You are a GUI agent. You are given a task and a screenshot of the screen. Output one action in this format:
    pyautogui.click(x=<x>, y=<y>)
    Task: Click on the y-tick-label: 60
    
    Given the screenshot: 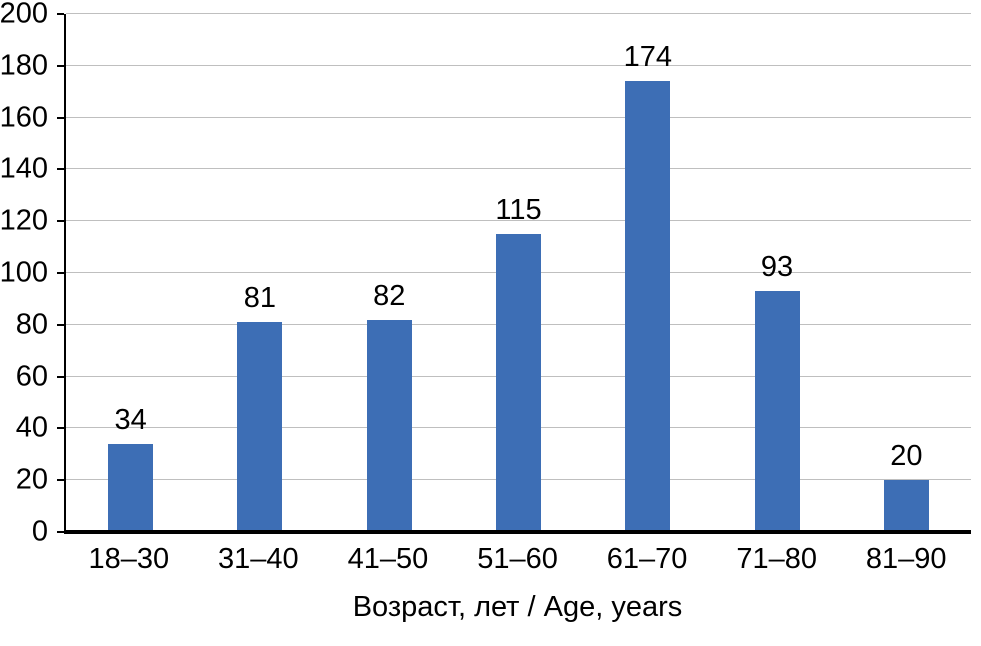 What is the action you would take?
    pyautogui.click(x=31, y=376)
    